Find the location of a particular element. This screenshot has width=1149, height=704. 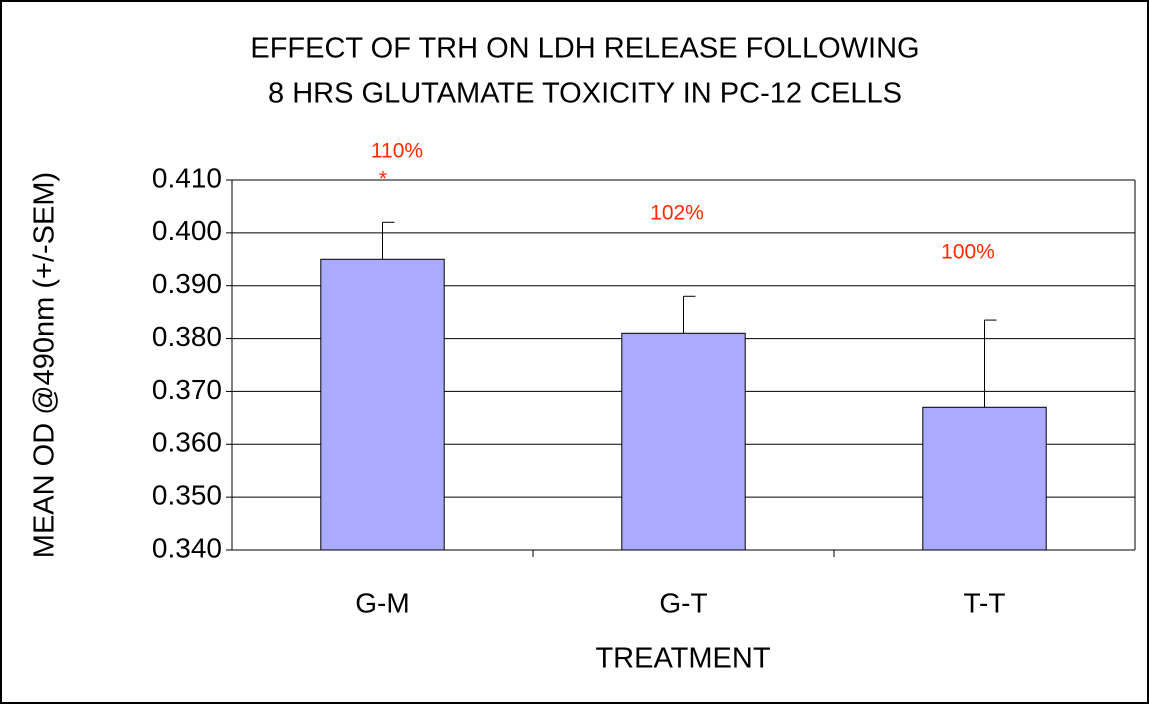

y-tick-label: 0.370 is located at coordinates (187, 389).